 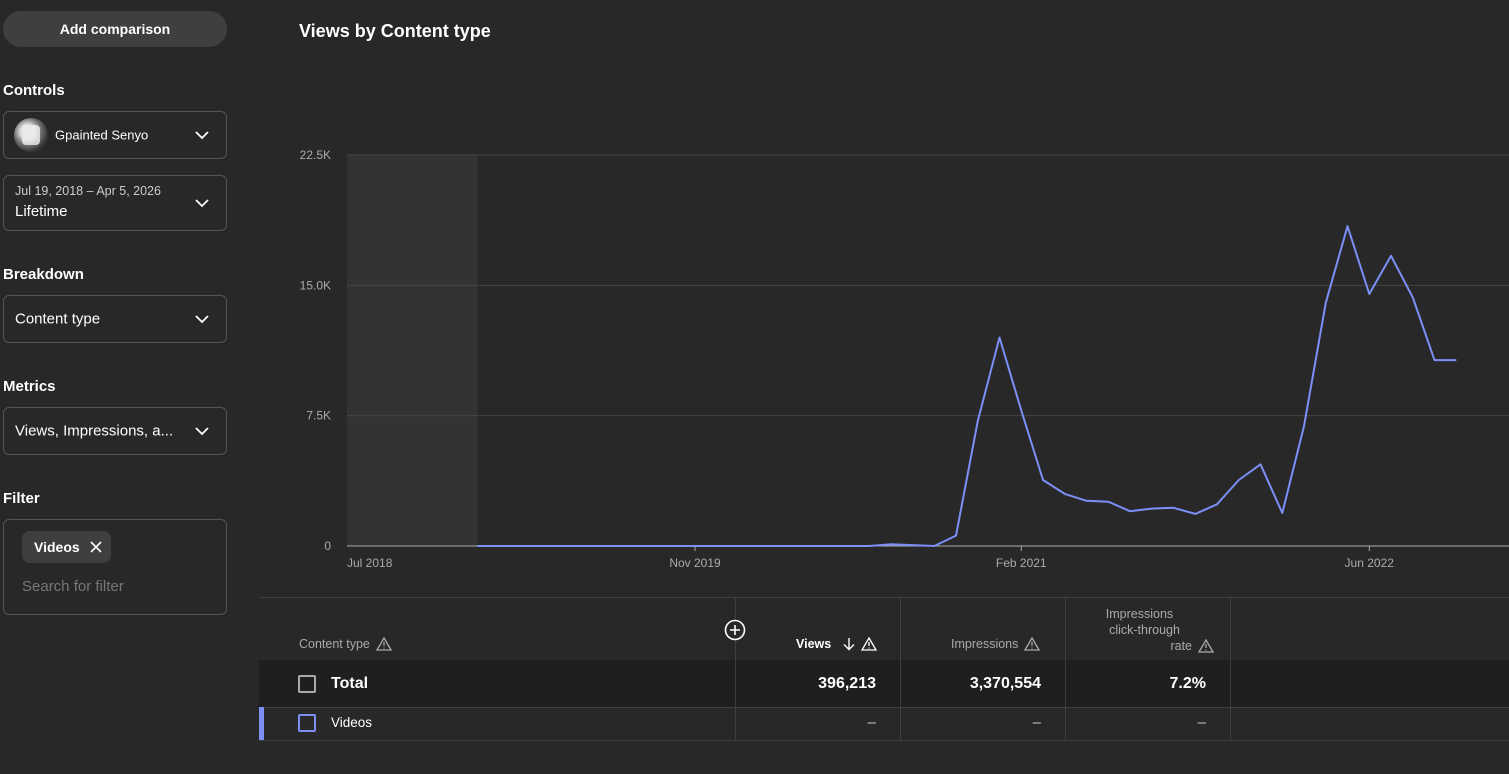 What do you see at coordinates (370, 563) in the screenshot?
I see `x-tick-label: Jul 2018` at bounding box center [370, 563].